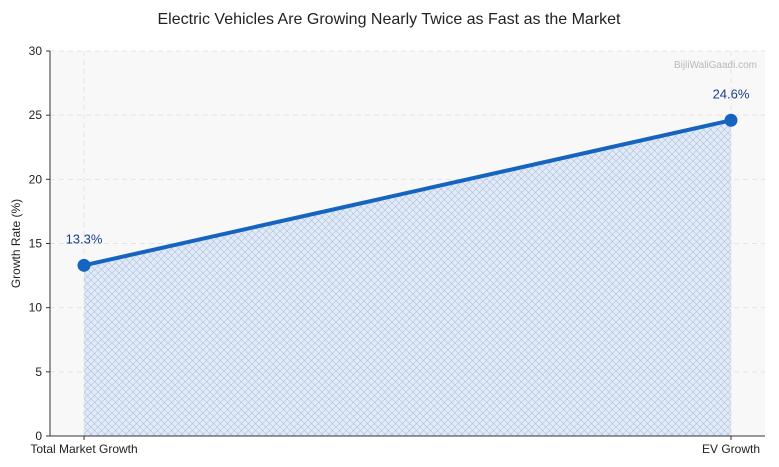  Describe the element at coordinates (731, 449) in the screenshot. I see `x-tick-label: EV Growth` at that location.